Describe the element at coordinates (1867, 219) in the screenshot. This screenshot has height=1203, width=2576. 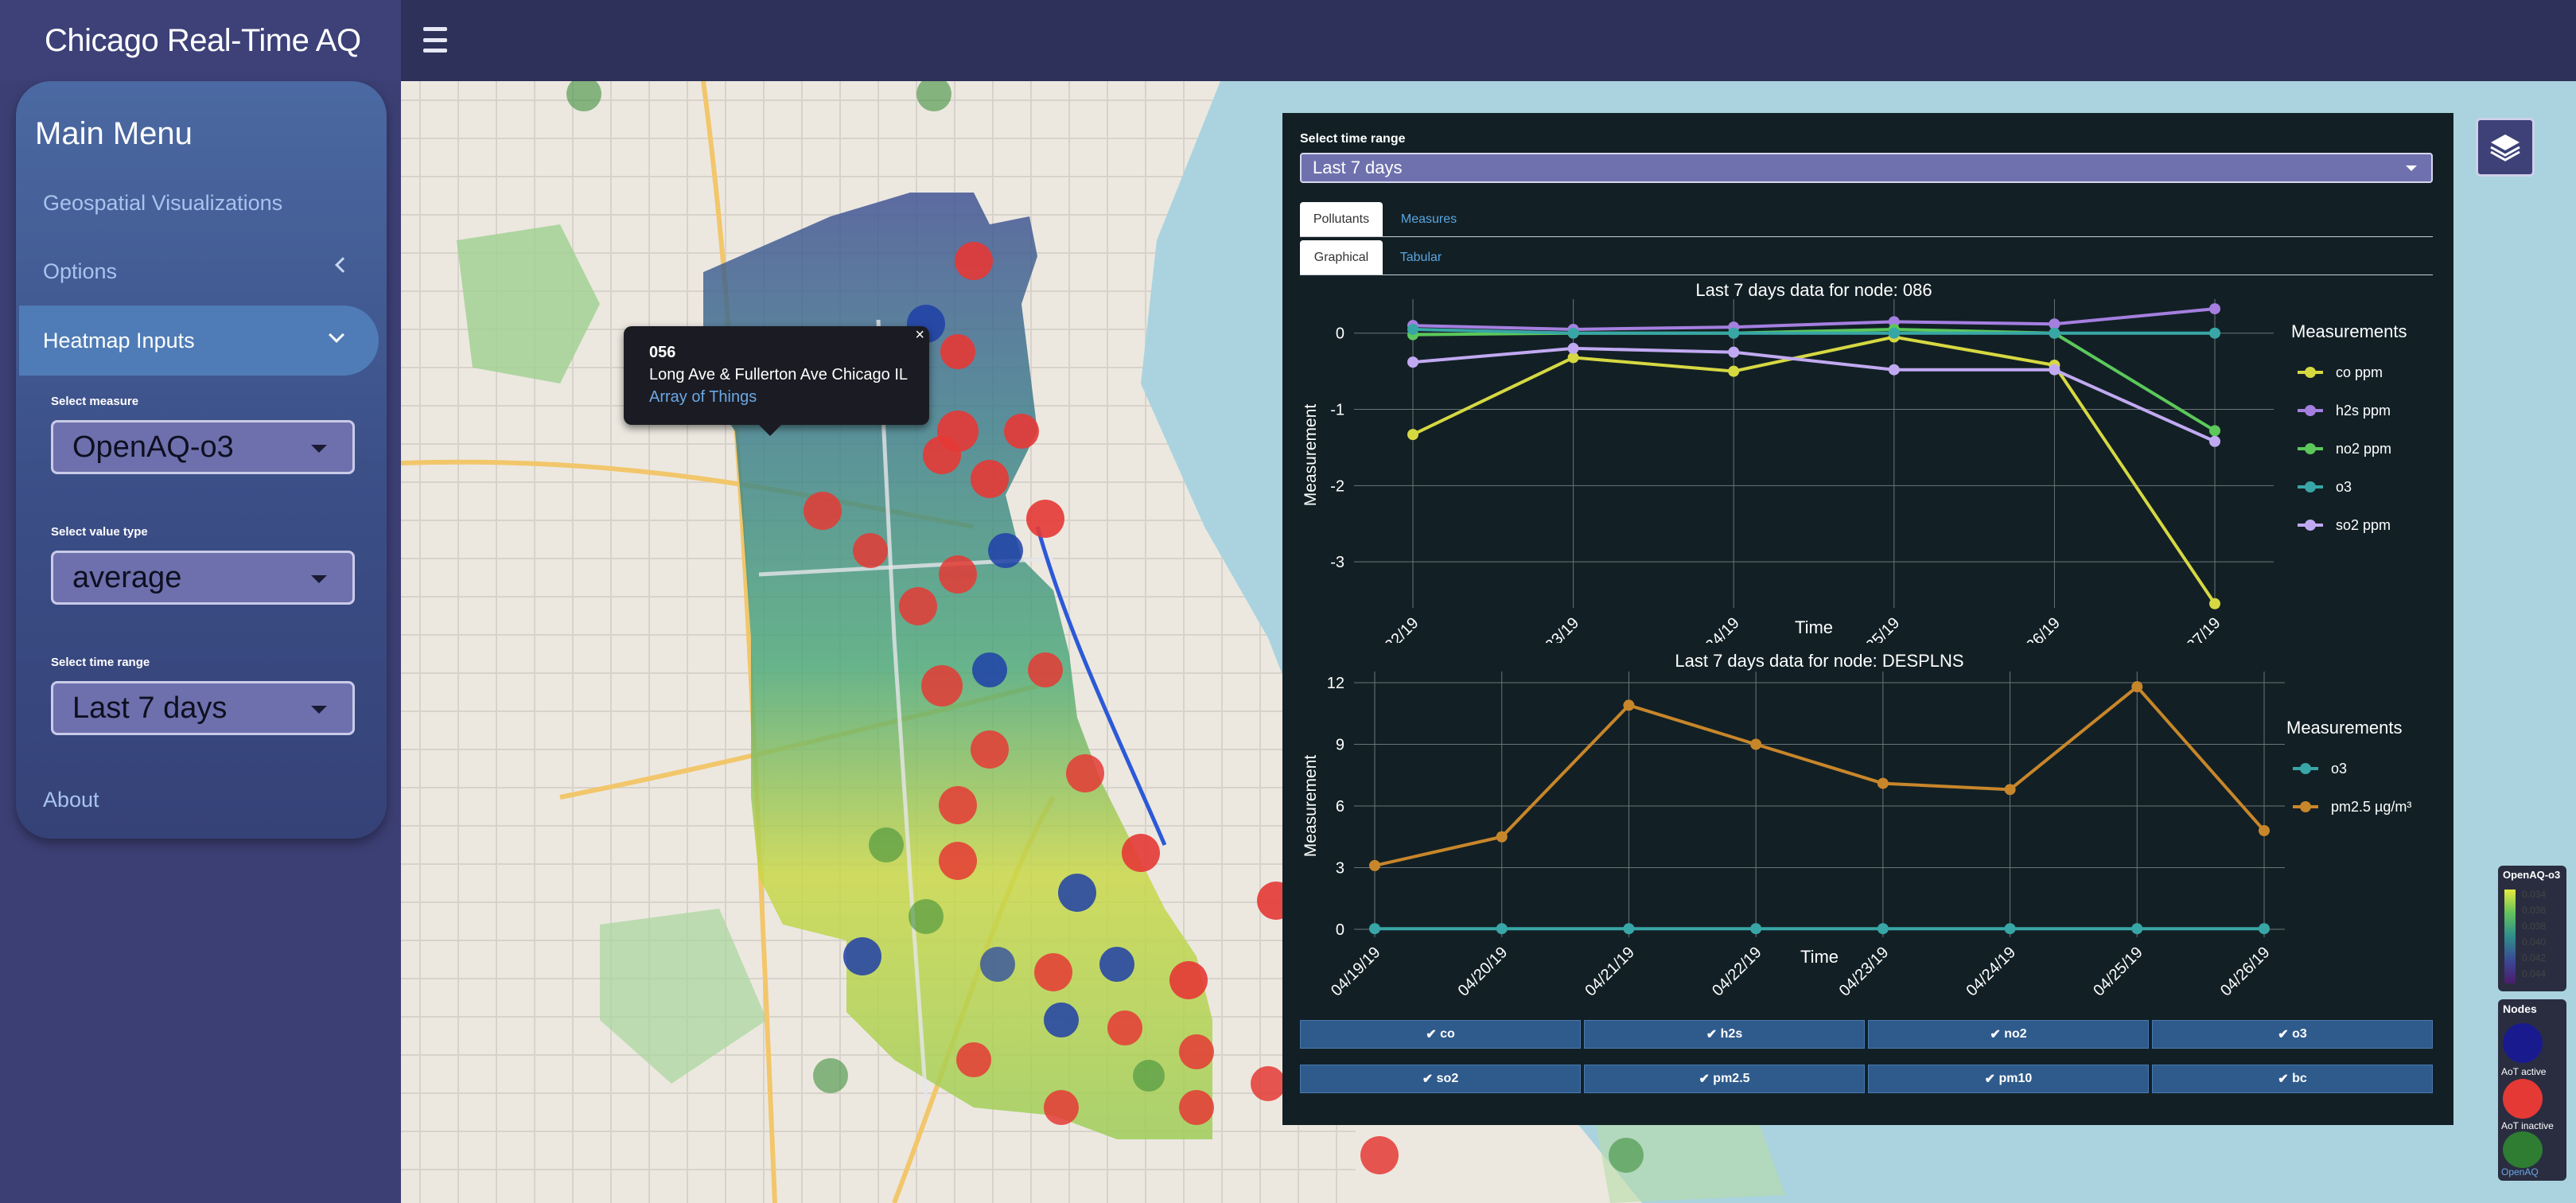
I see `panel-tabs: Pollutants Measures` at that location.